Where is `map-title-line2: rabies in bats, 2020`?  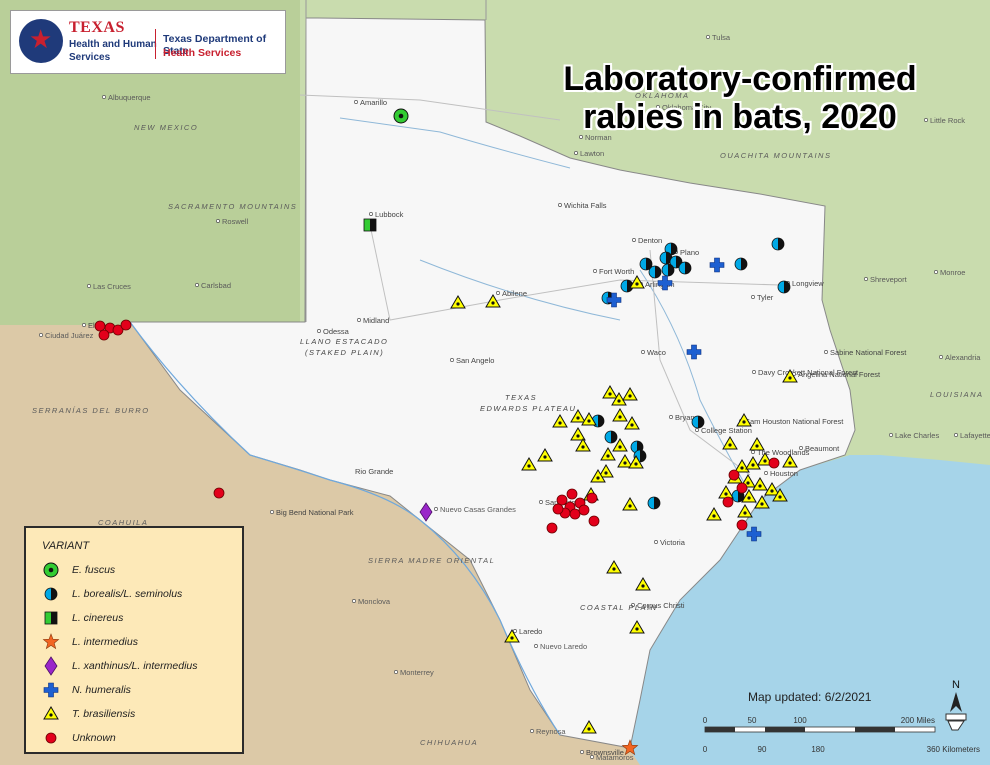 map-title-line2: rabies in bats, 2020 is located at coordinates (740, 117).